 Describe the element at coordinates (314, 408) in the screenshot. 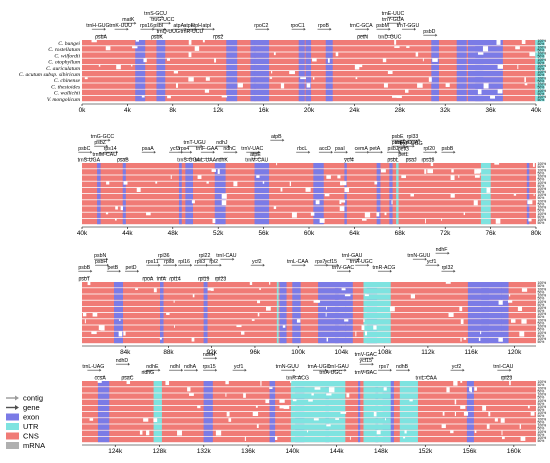

I see `track-5: 100%50%` at that location.